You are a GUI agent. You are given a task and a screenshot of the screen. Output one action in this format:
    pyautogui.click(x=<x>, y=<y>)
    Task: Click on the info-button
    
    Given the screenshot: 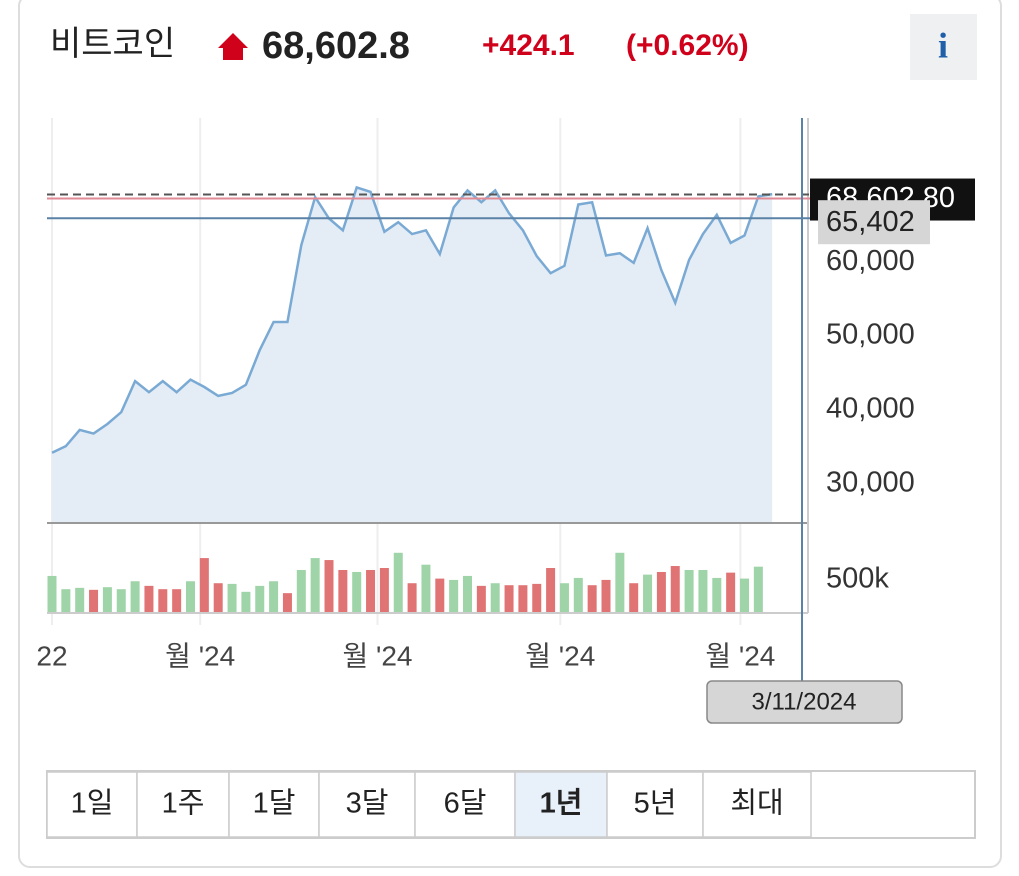 What is the action you would take?
    pyautogui.click(x=943, y=47)
    